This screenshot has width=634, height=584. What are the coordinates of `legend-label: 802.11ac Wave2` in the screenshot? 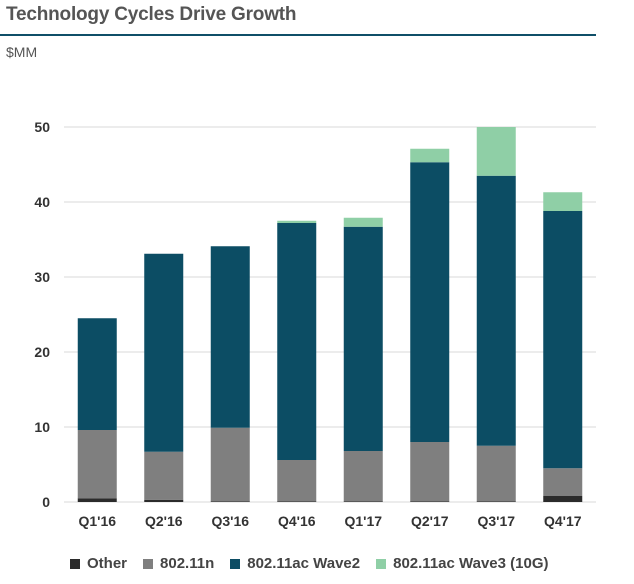 It's located at (304, 563).